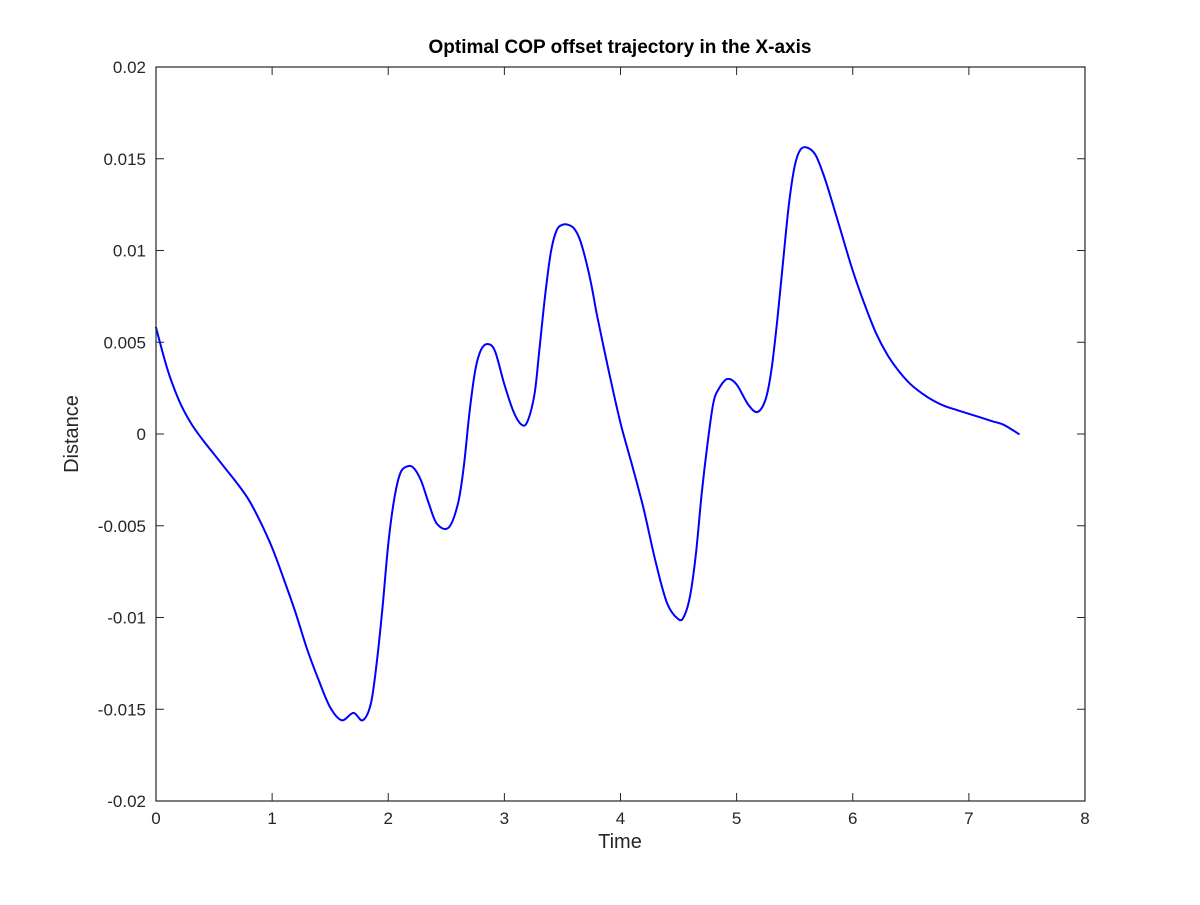 The height and width of the screenshot is (905, 1200). I want to click on x-tick-label: 5, so click(736, 818).